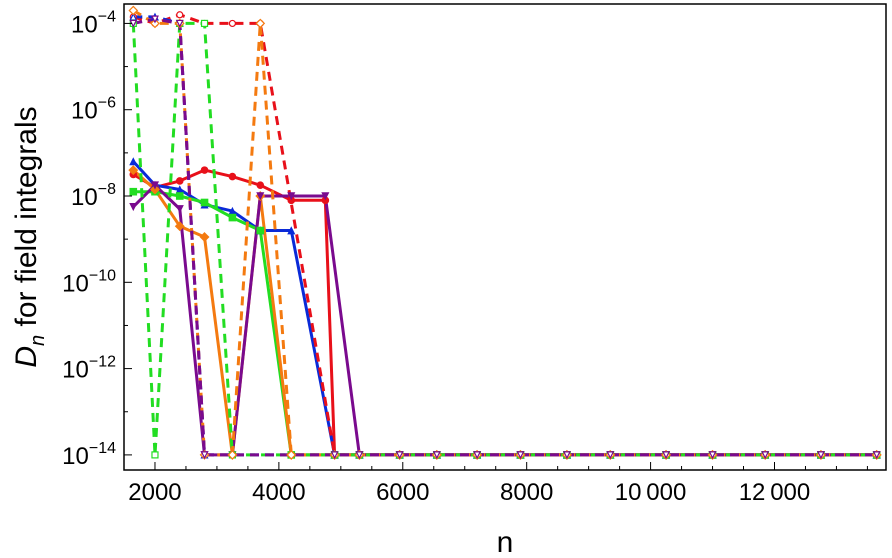 This screenshot has width=892, height=558. What do you see at coordinates (38, 340) in the screenshot?
I see `y-axis-title-subscript: n` at bounding box center [38, 340].